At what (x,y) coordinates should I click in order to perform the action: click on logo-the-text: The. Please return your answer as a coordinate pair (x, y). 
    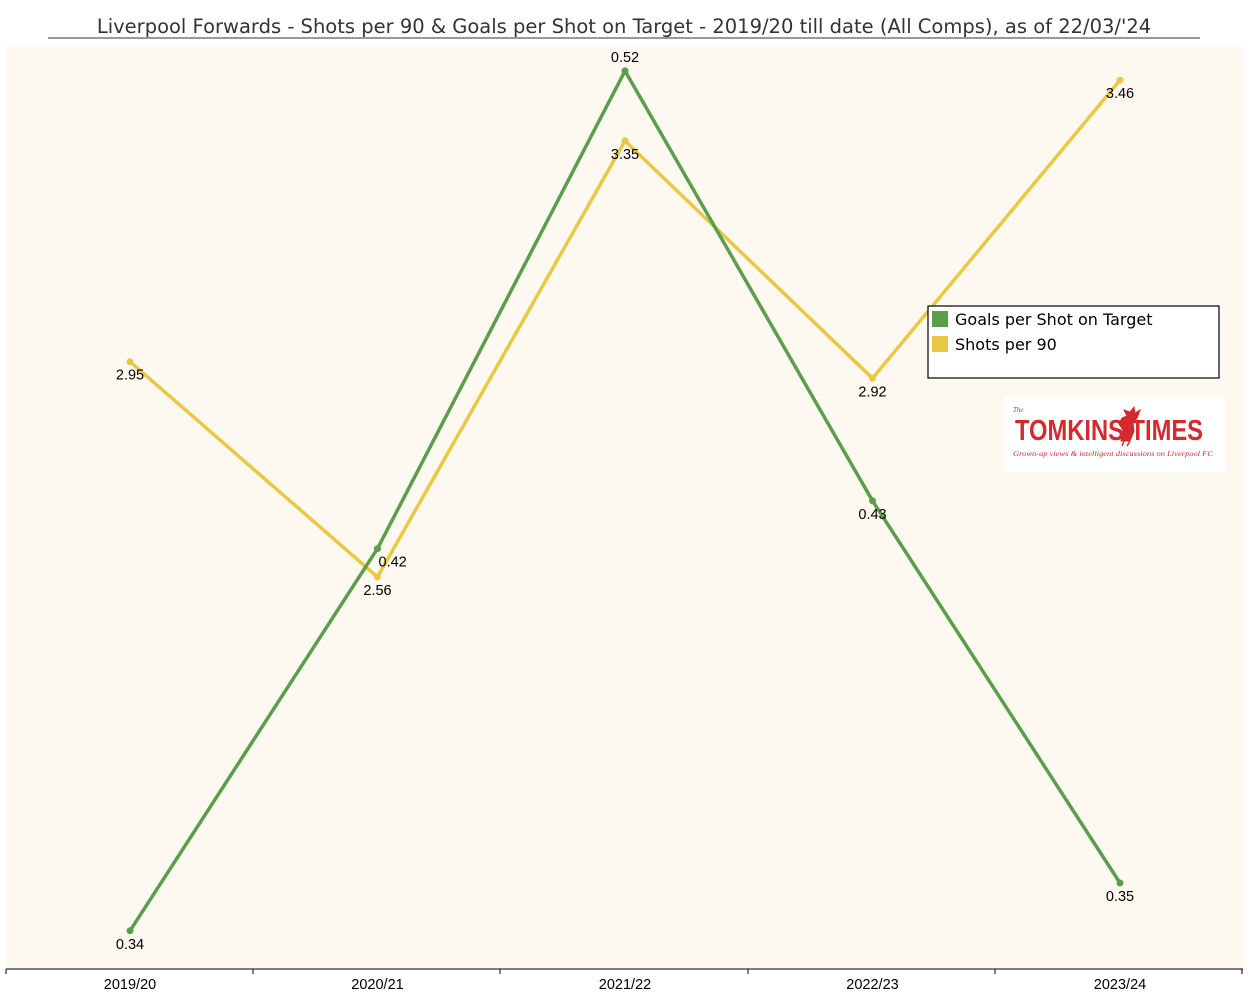
    Looking at the image, I should click on (1018, 410).